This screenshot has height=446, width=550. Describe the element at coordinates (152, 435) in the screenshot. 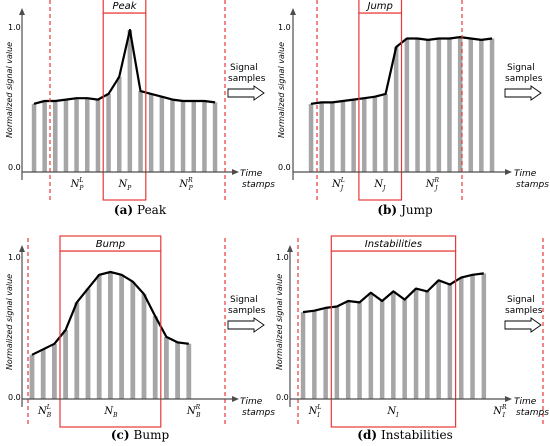

I see `caption-text: Bump` at that location.